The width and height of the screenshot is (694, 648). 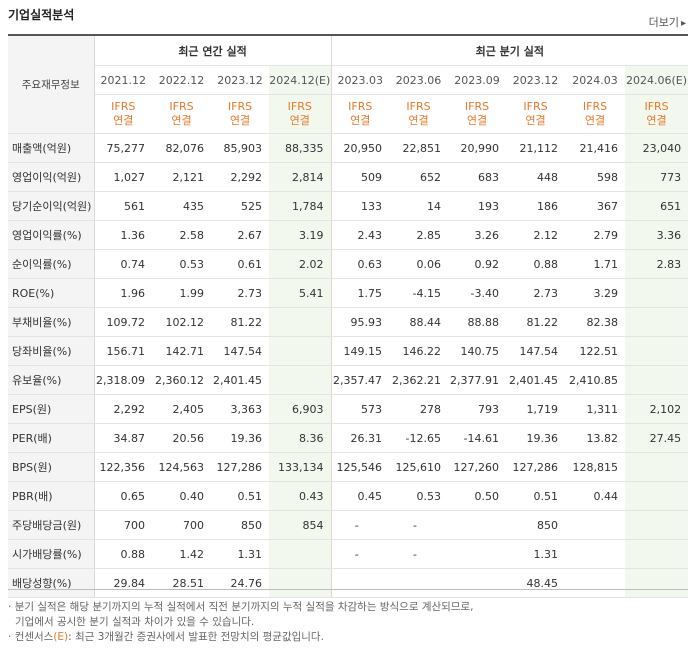 What do you see at coordinates (240, 322) in the screenshot?
I see `table-cell: 81.22` at bounding box center [240, 322].